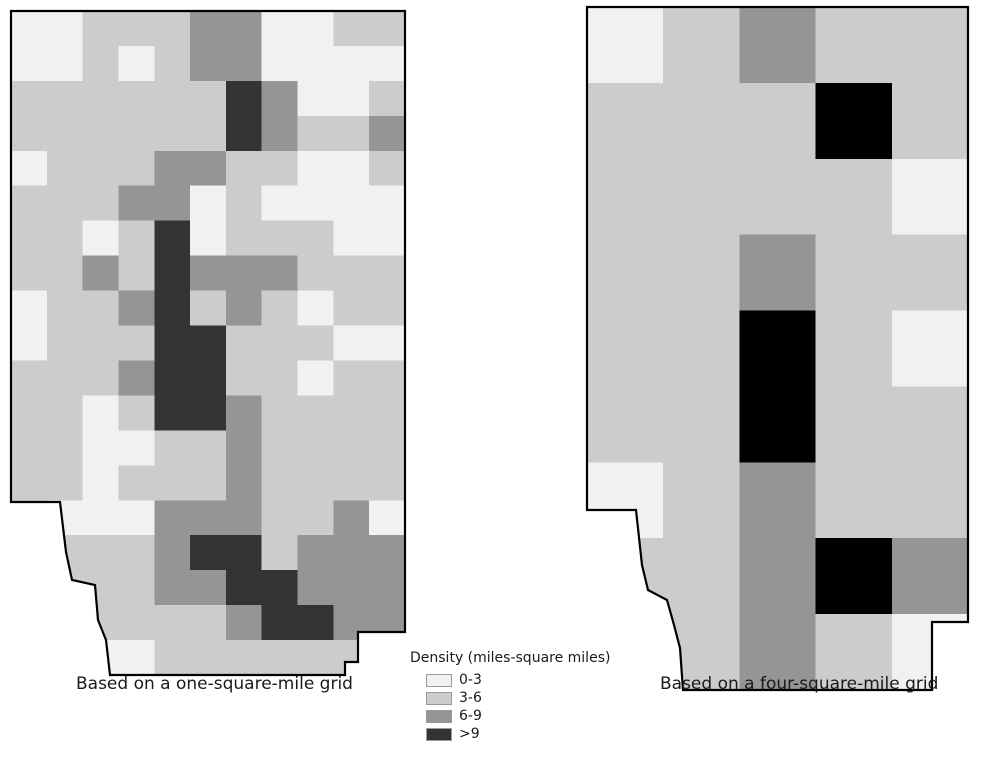 The image size is (981, 767). I want to click on one-mile-cell-r13-c3, so click(136, 483).